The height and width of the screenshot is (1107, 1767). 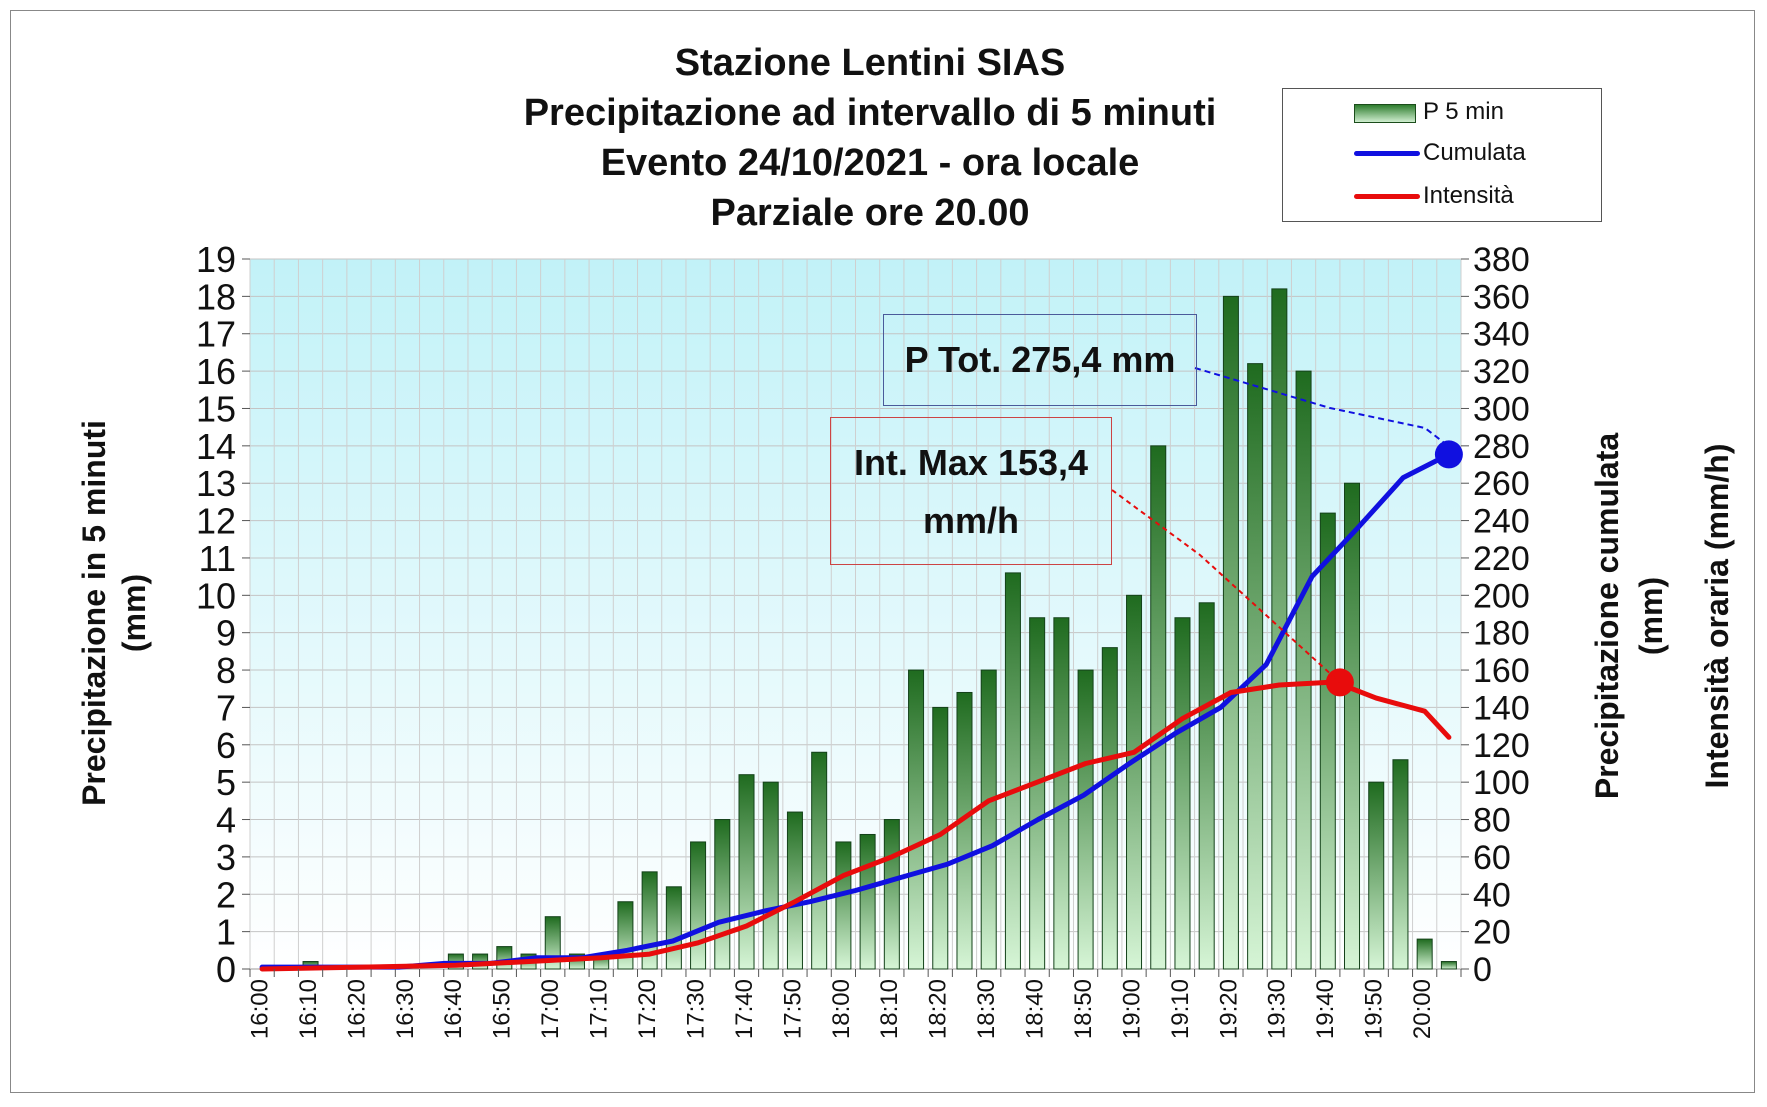 What do you see at coordinates (986, 1009) in the screenshot?
I see `xtick-label: 18:30` at bounding box center [986, 1009].